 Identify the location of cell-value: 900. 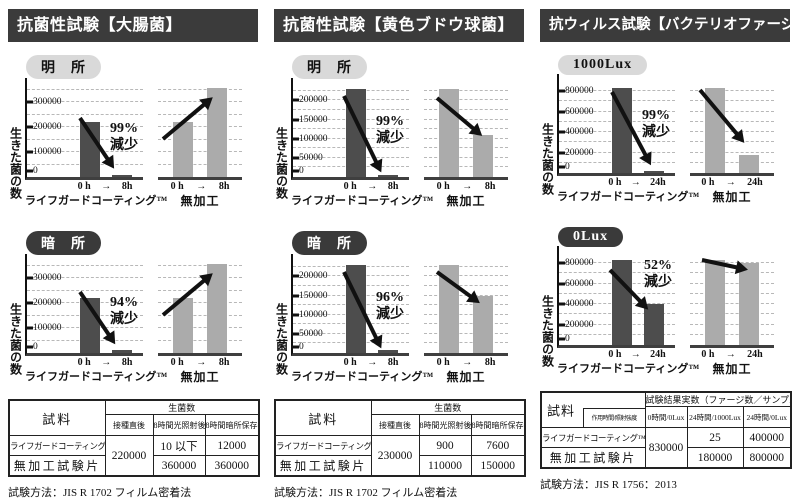
(445, 445).